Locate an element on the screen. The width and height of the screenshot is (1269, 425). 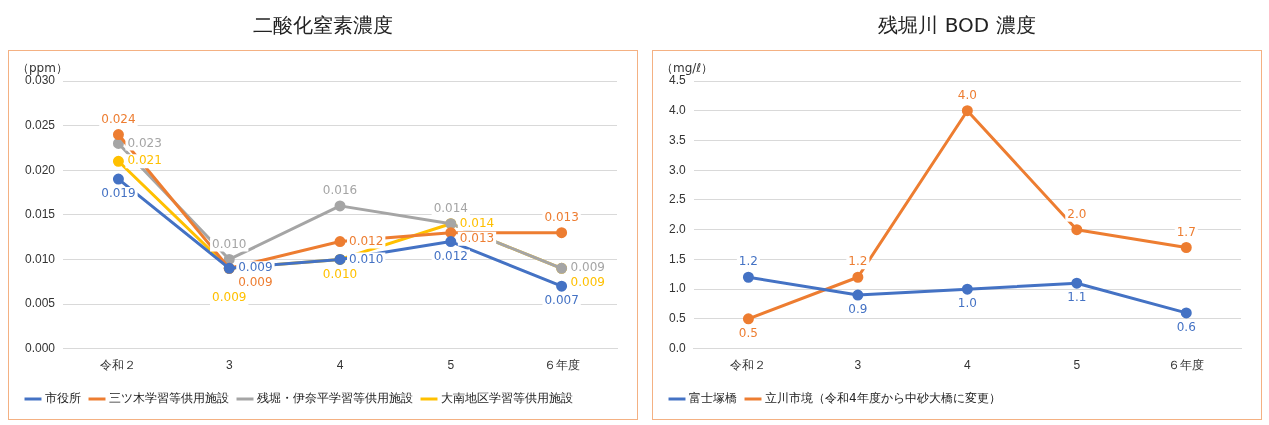
legend-label: 市役所 is located at coordinates (63, 398).